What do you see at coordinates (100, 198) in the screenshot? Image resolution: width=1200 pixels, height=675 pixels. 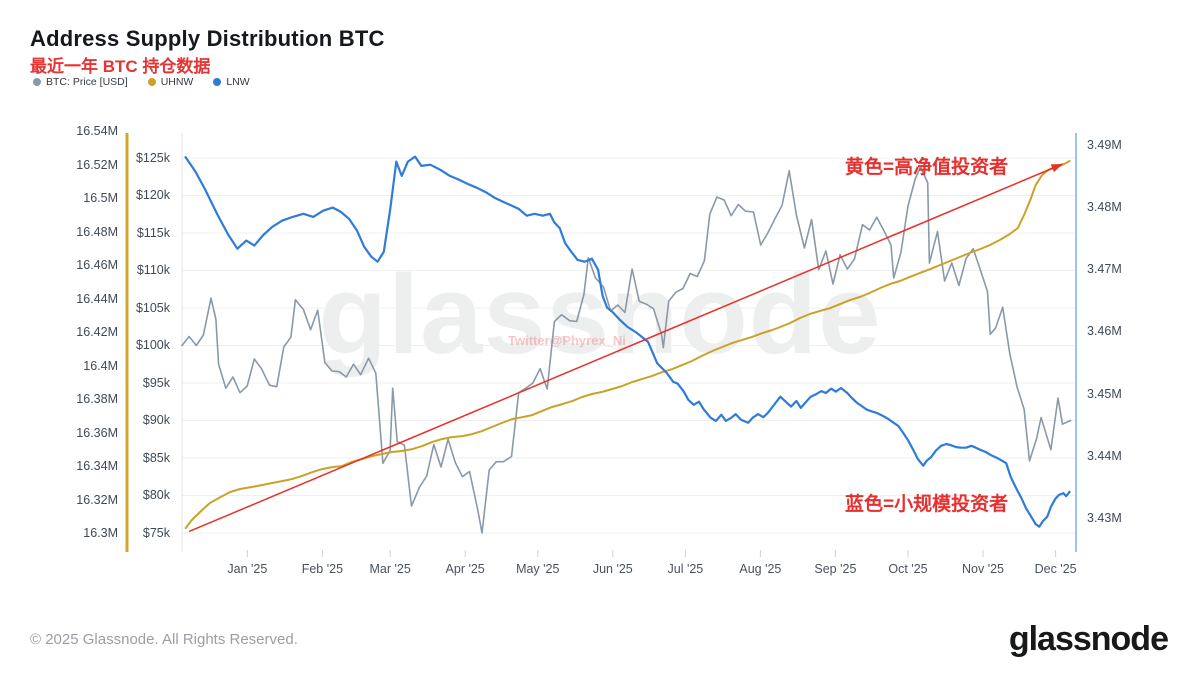 I see `uhnw-axis-tick-label: 16.5M` at bounding box center [100, 198].